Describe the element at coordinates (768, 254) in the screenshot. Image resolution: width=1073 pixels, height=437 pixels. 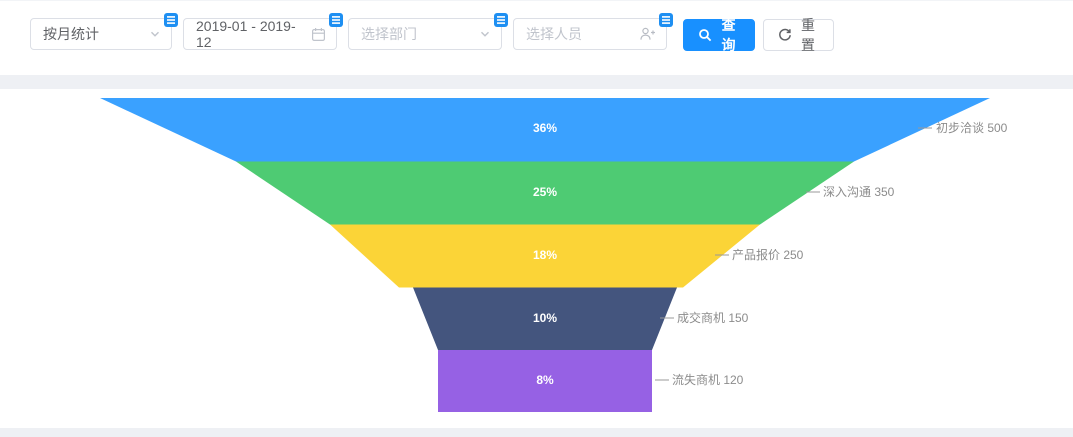
I see `stage-label-3: 产品报价 250` at that location.